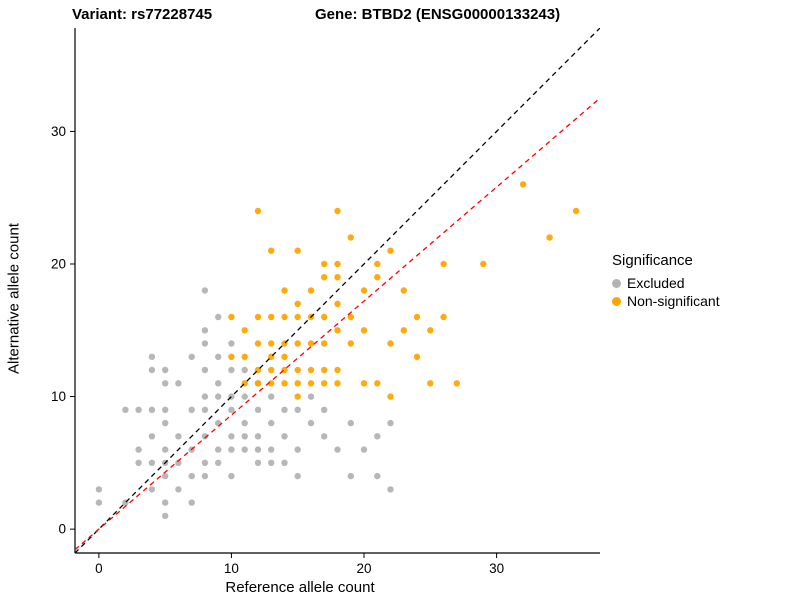 The image size is (800, 600). Describe the element at coordinates (438, 14) in the screenshot. I see `gene-title: Gene: BTBD2 (ENSG00000133243)` at that location.